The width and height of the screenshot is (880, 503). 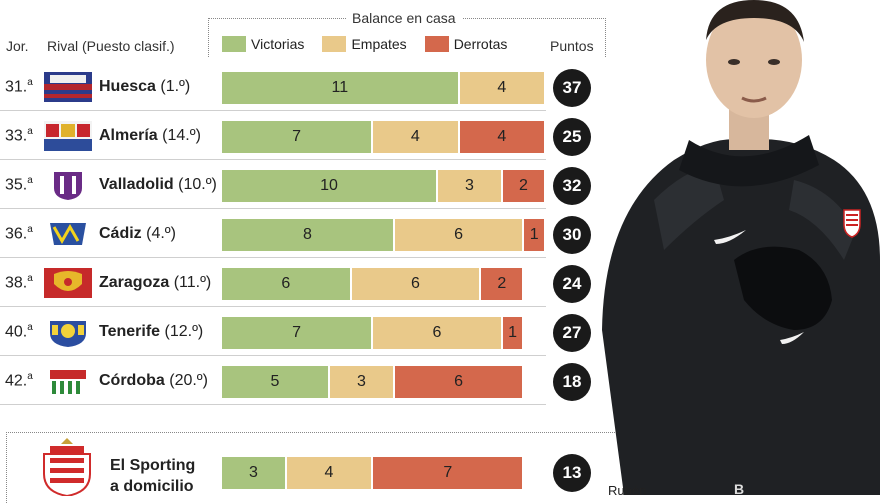 I want to click on rival-name: Zaragoza (11.º), so click(x=155, y=283).